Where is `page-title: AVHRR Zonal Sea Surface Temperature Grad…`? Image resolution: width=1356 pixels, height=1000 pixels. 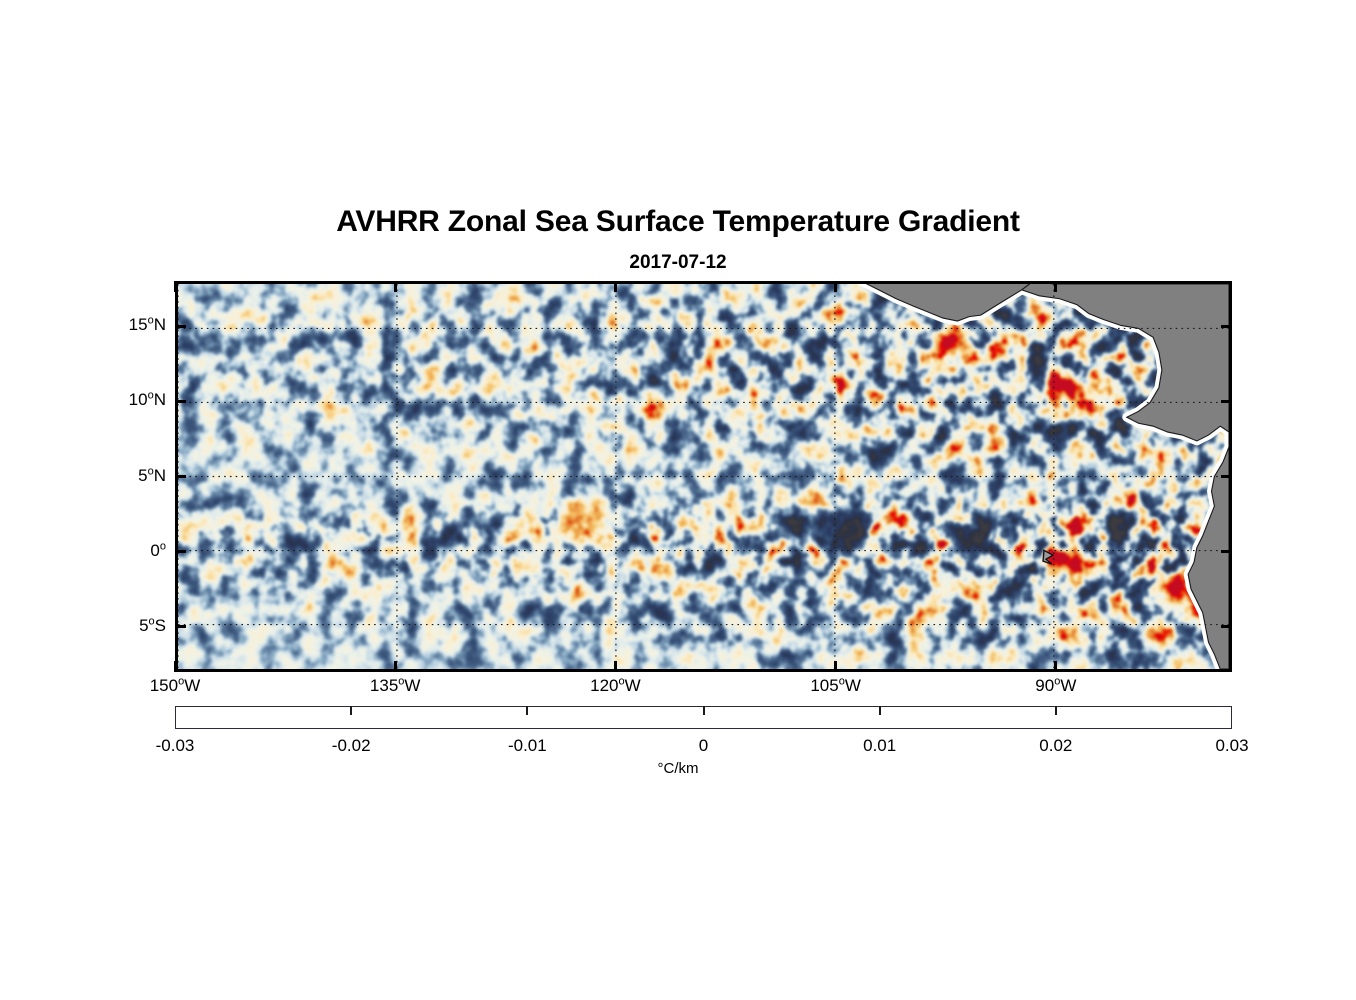 page-title: AVHRR Zonal Sea Surface Temperature Grad… is located at coordinates (678, 221).